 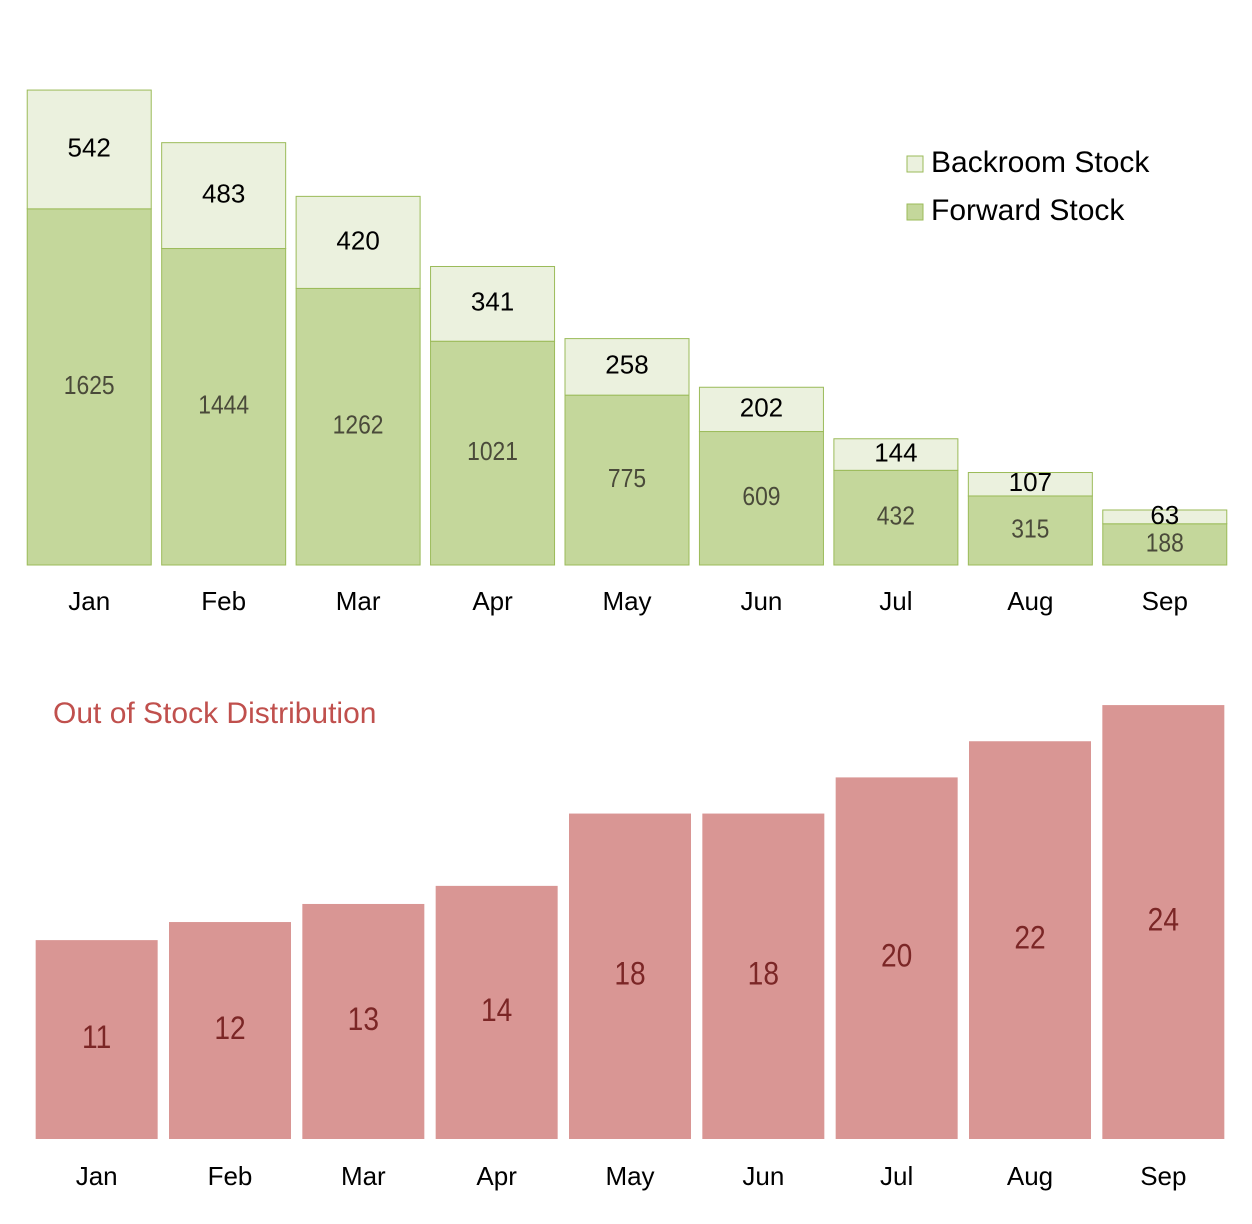 I want to click on data-label: 22, so click(x=1029, y=938).